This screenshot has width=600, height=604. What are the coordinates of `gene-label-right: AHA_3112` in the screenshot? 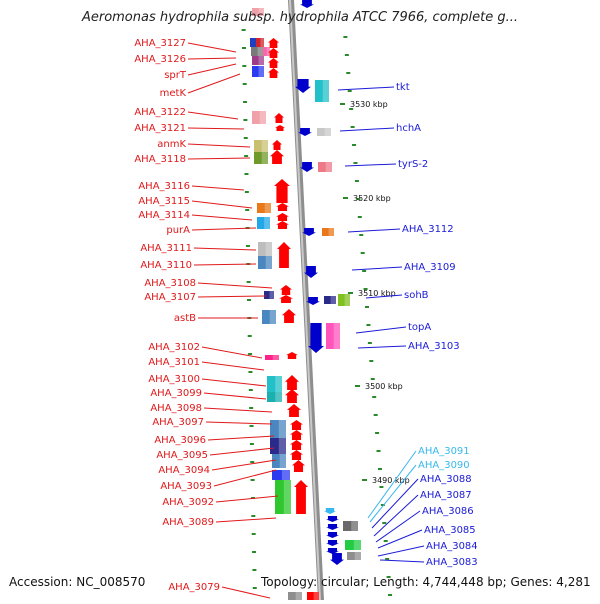 It's located at (428, 229).